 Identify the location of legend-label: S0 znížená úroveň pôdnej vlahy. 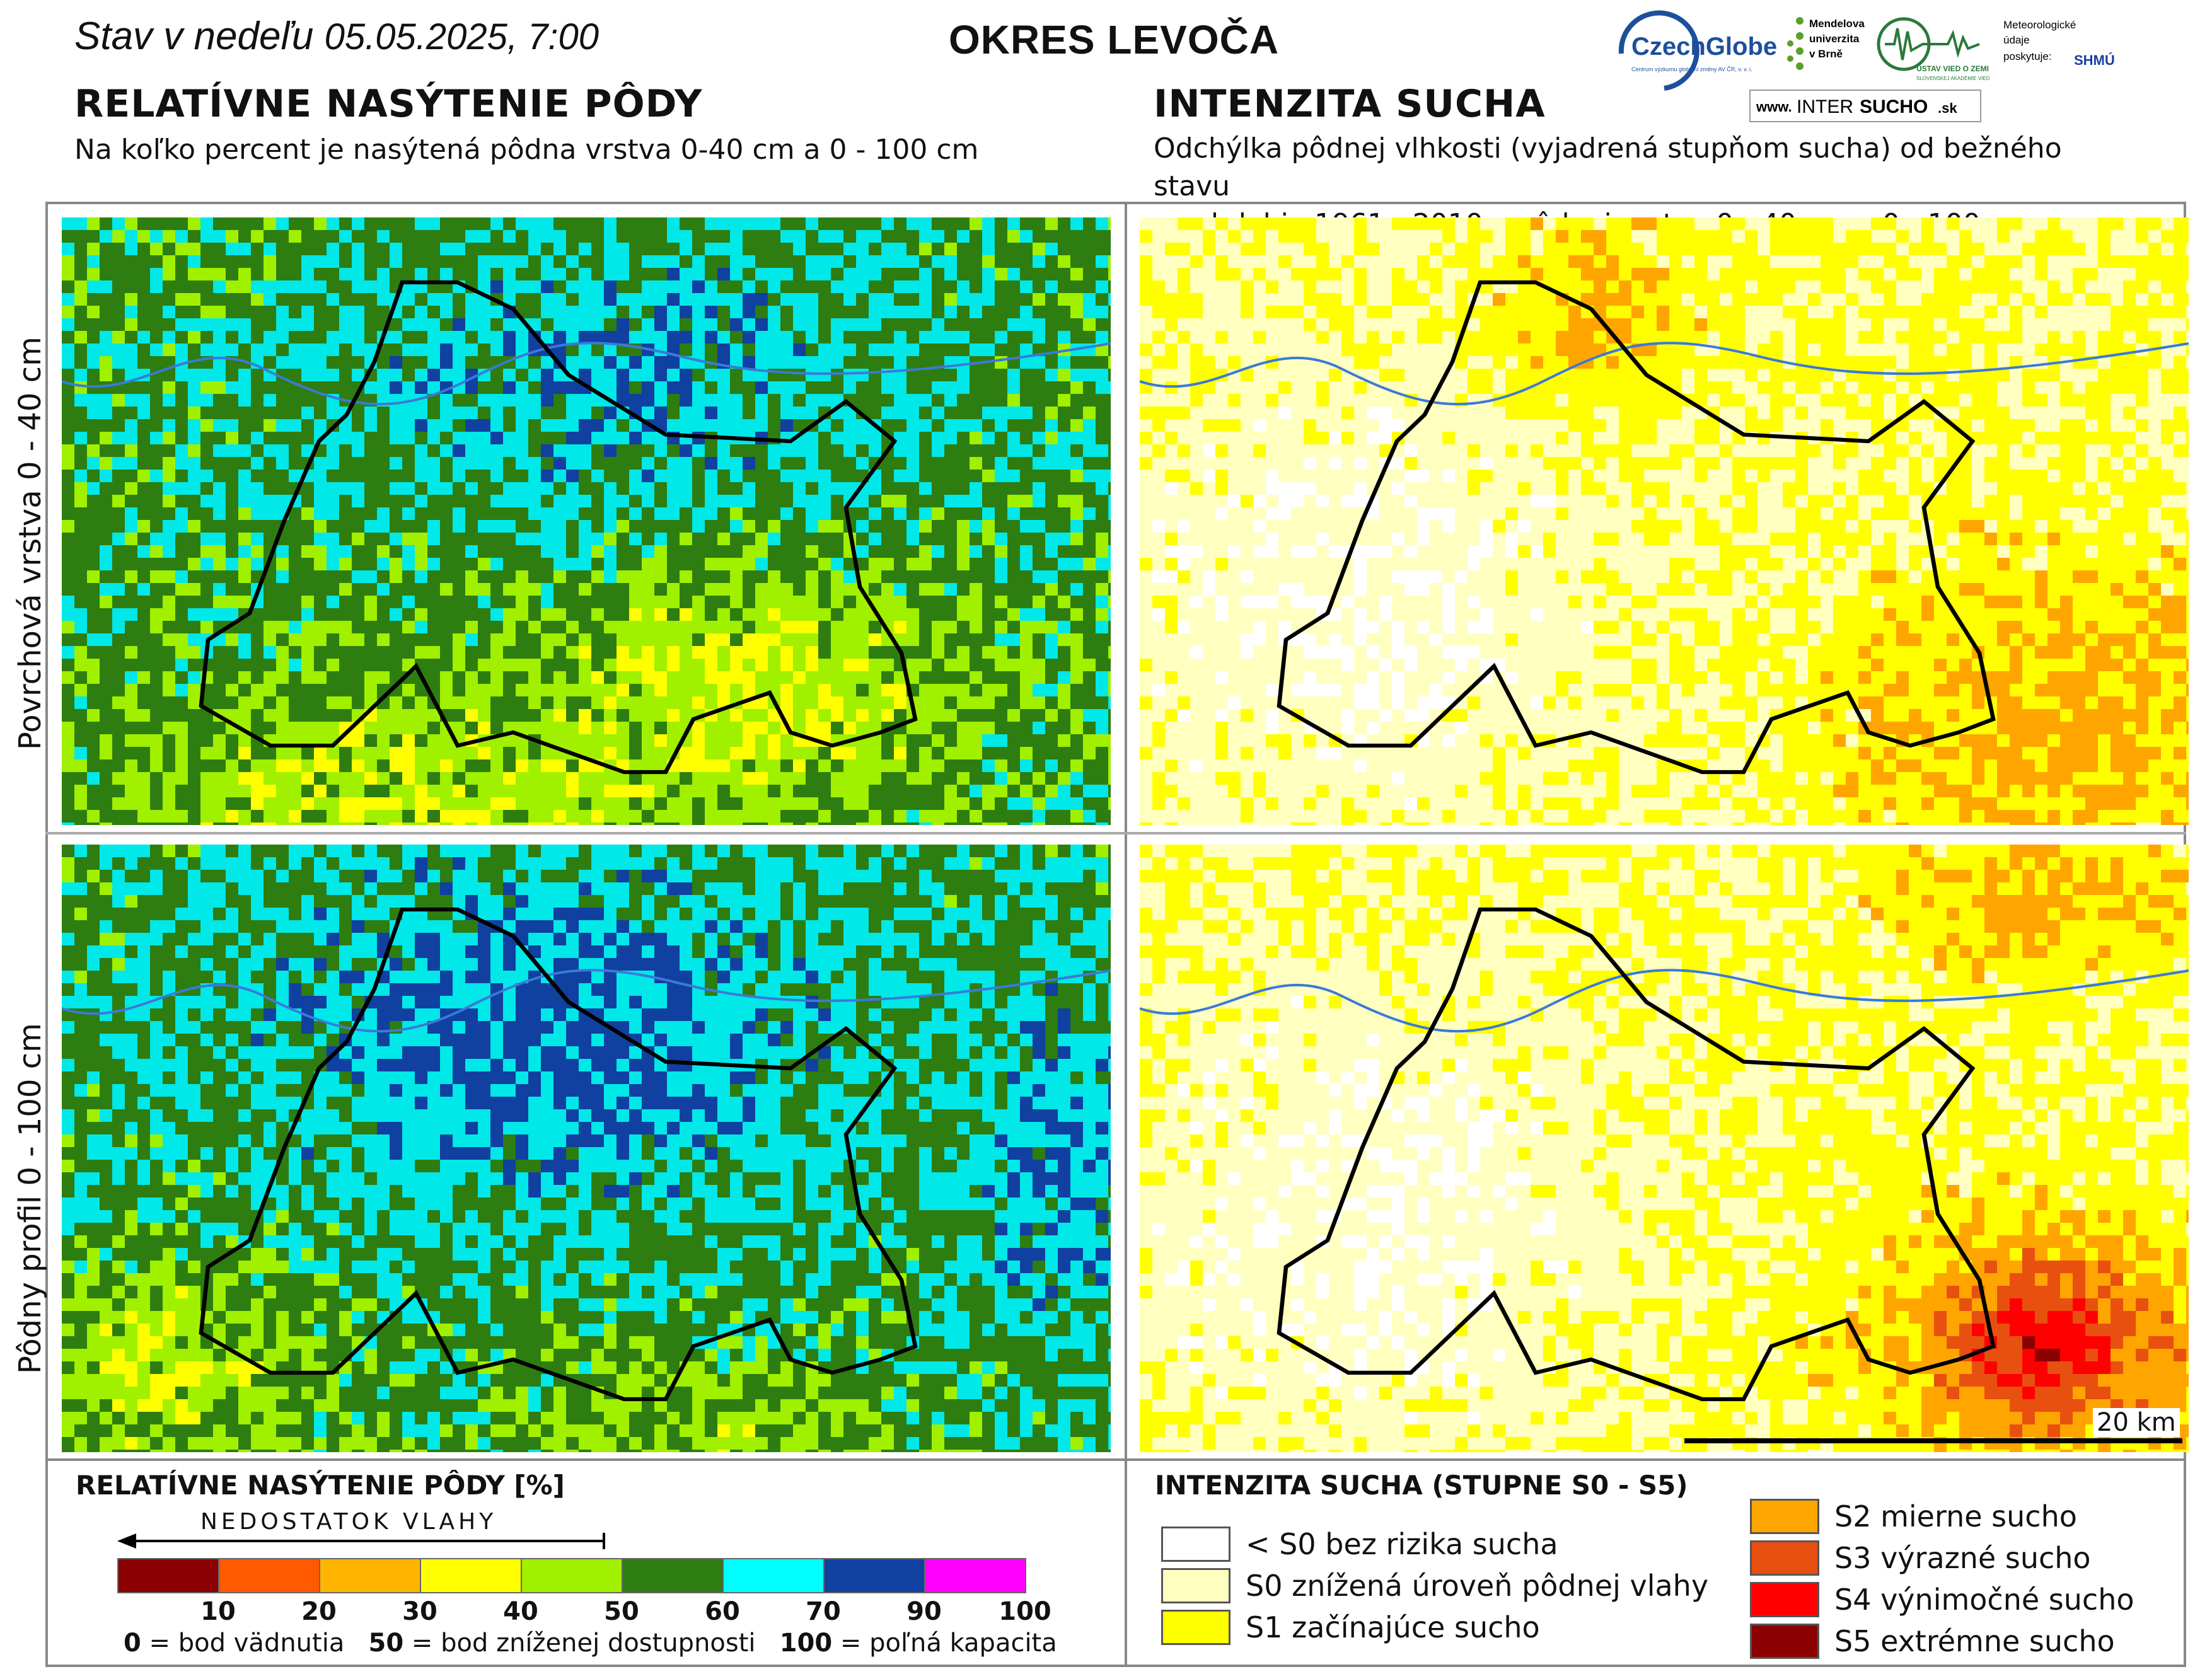
(1477, 1586).